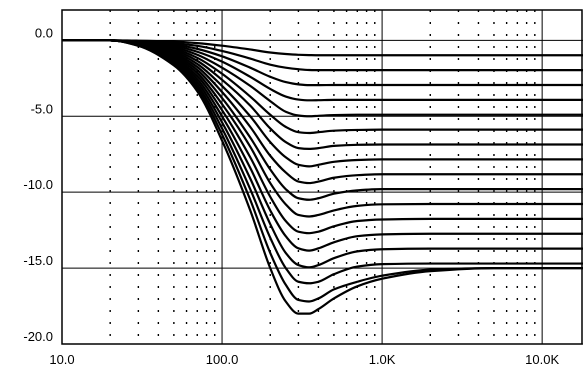  What do you see at coordinates (42, 108) in the screenshot?
I see `y-tick-label: -5.0` at bounding box center [42, 108].